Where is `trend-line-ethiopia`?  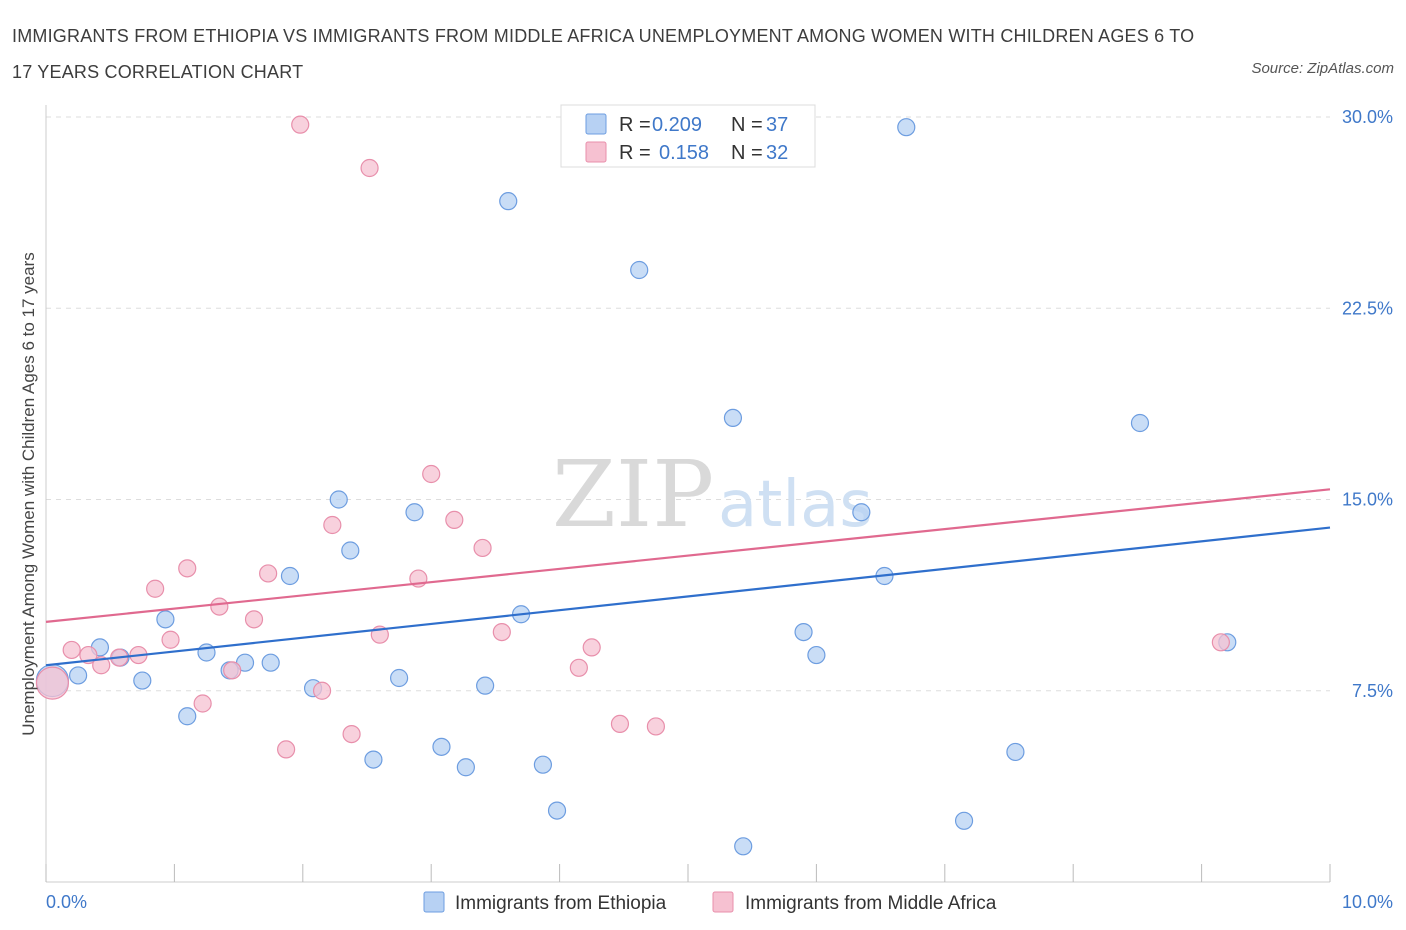
trend-line-ethiopia is located at coordinates (688, 596).